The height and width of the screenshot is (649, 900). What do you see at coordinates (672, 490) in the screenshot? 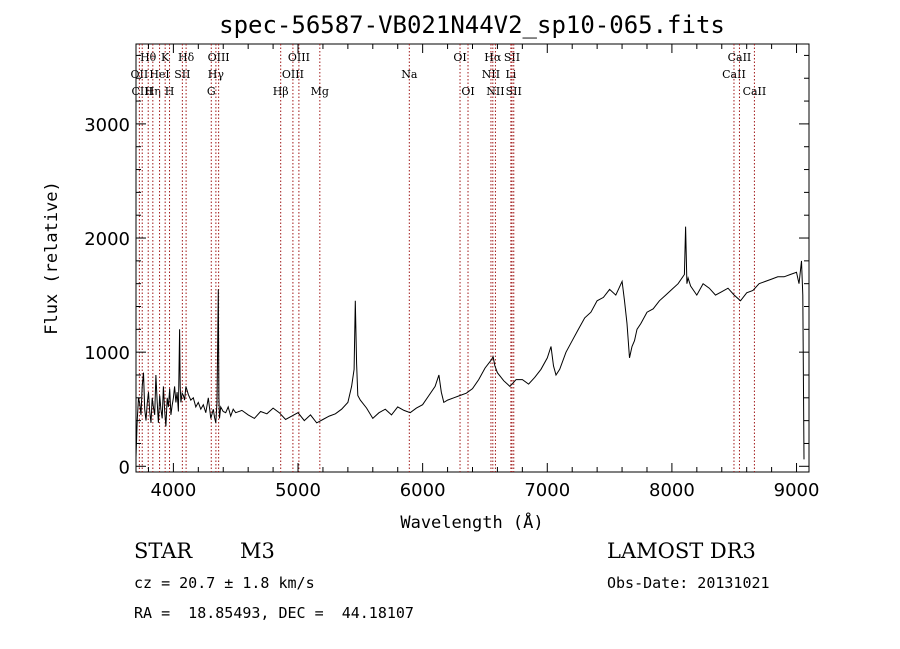
I see `x-tick-label: 8000` at bounding box center [672, 490].